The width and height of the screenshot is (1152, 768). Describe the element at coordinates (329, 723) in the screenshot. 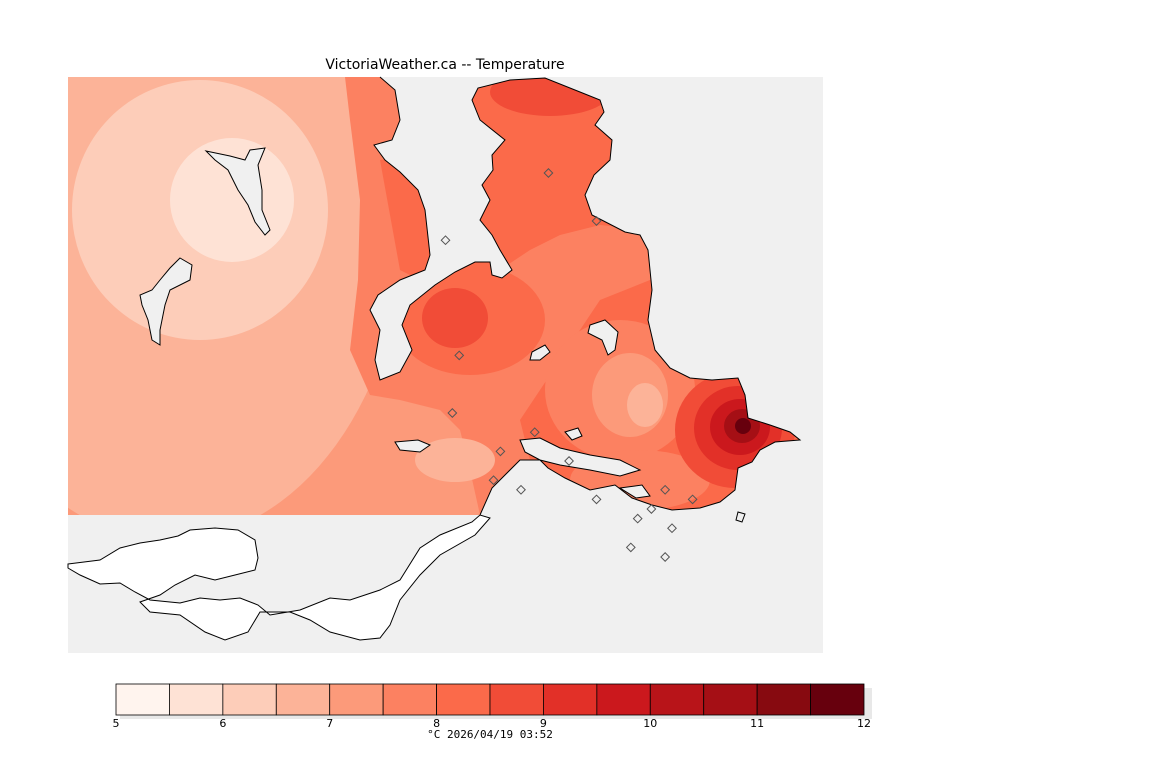

I see `colorbar-tick-label: 7` at that location.